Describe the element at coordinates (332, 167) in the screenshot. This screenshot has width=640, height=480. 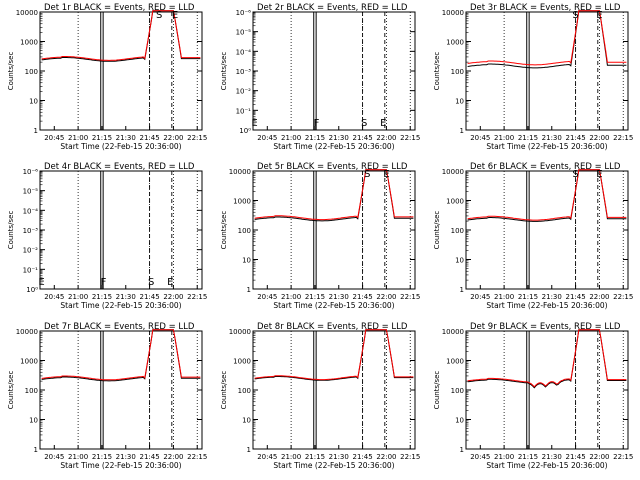
I see `panel-title: Det 5r BLACK = Events, RED = LLD` at that location.